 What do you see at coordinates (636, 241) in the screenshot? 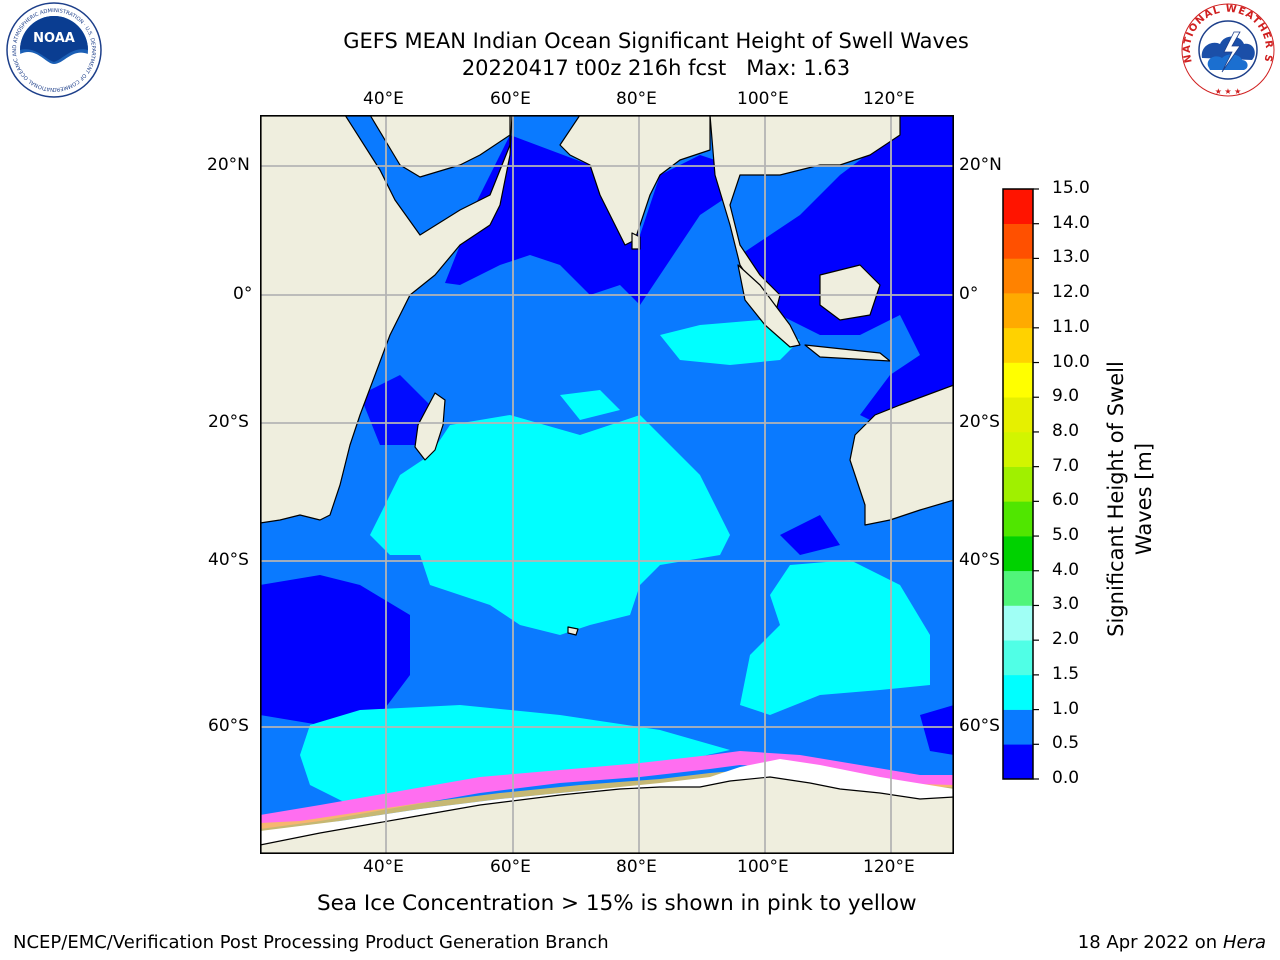
I see `sri-lanka-land` at bounding box center [636, 241].